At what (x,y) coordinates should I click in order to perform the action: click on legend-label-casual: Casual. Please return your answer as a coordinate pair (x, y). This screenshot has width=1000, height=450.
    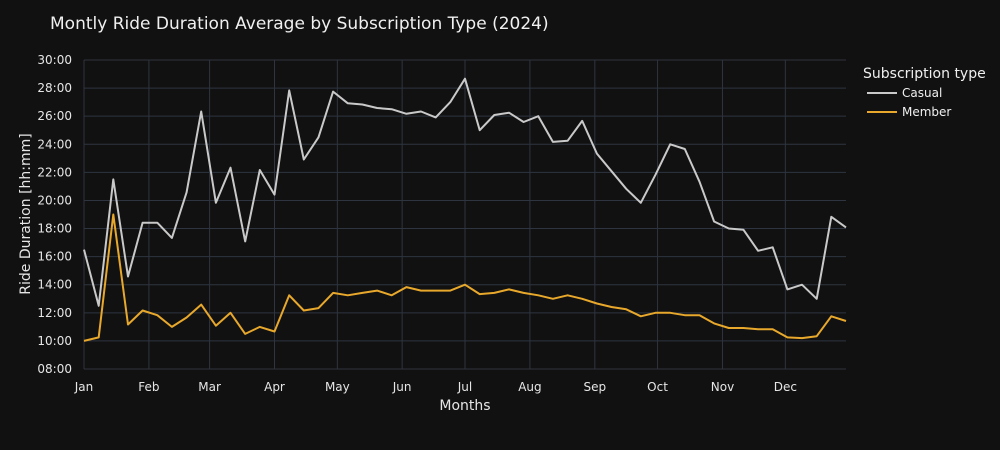
    Looking at the image, I should click on (922, 93).